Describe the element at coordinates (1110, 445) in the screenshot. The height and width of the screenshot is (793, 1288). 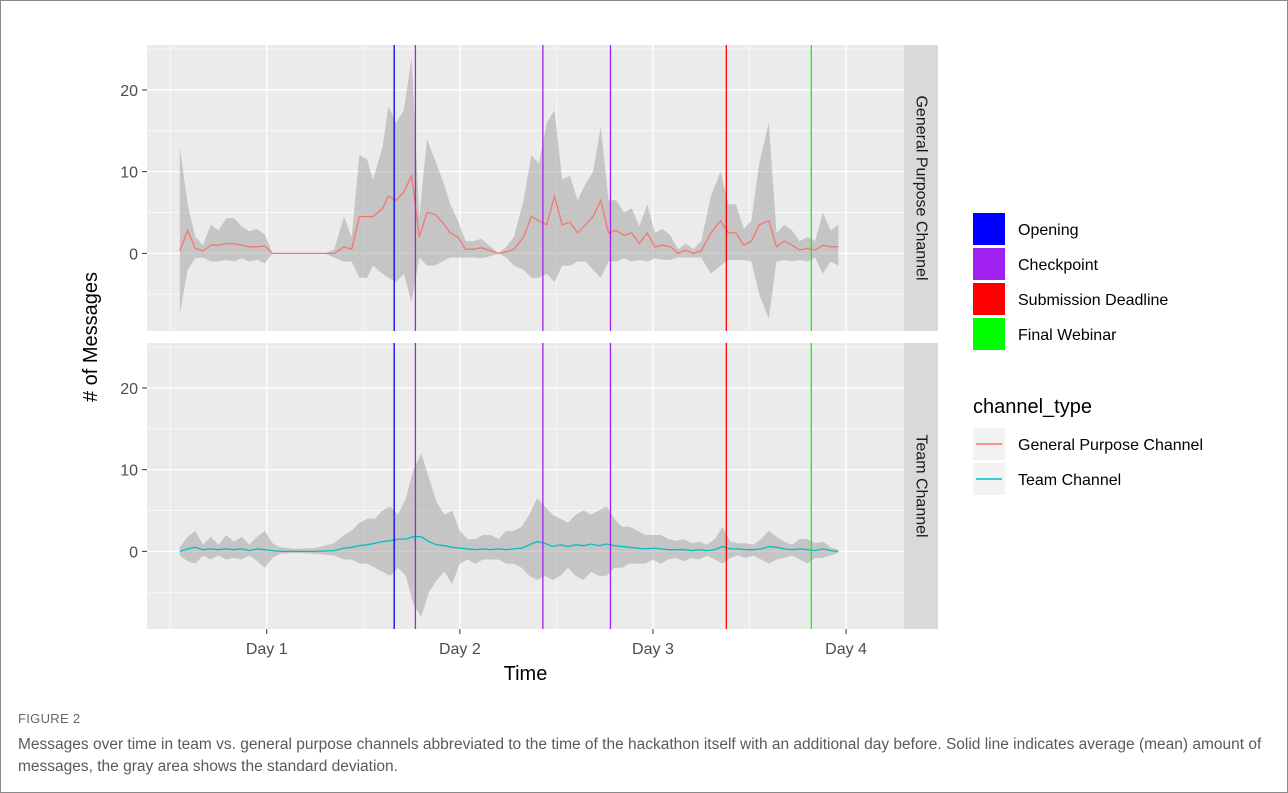
I see `legend-label: General Purpose Channel` at that location.